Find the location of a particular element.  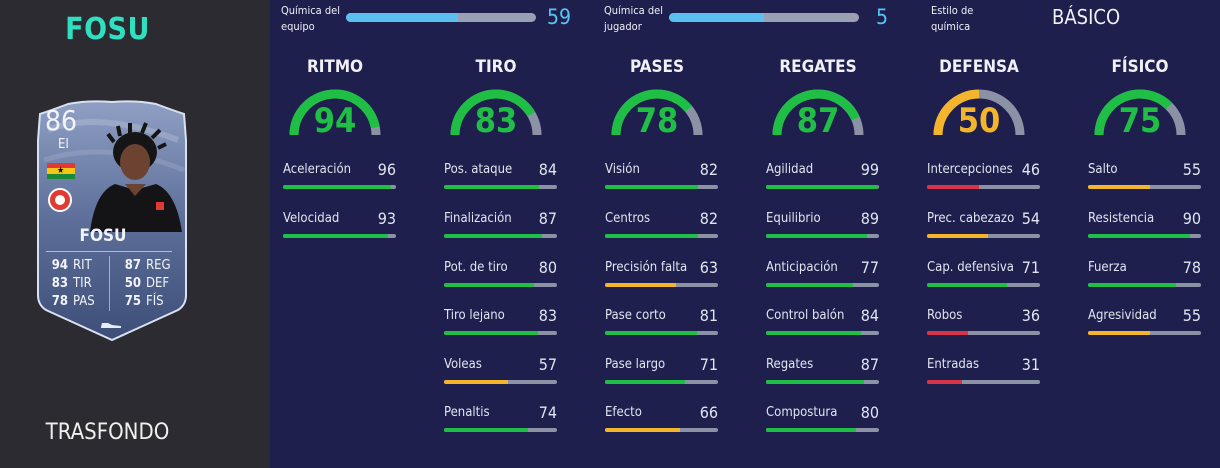

stat-name: Precisión falta is located at coordinates (646, 267).